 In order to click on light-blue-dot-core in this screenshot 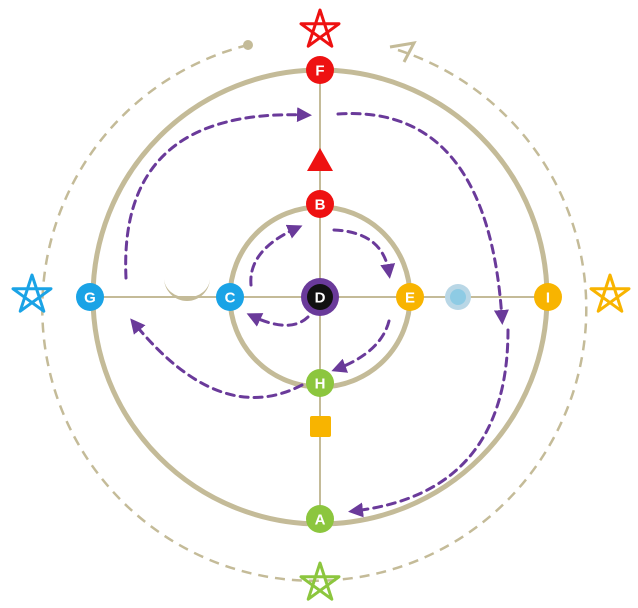, I will do `click(458, 297)`.